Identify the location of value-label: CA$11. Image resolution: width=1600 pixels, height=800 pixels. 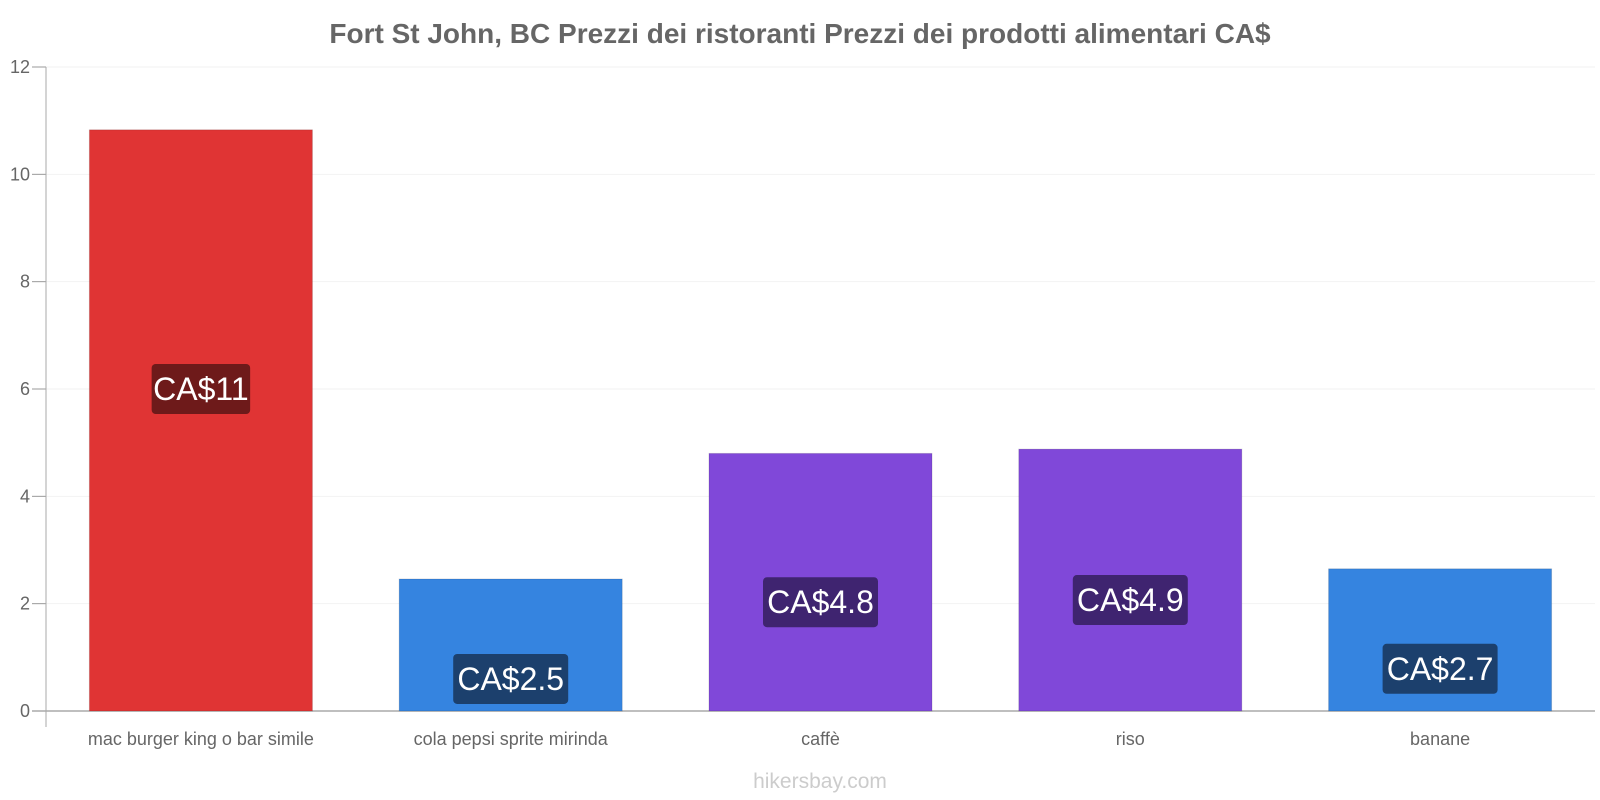
(200, 389).